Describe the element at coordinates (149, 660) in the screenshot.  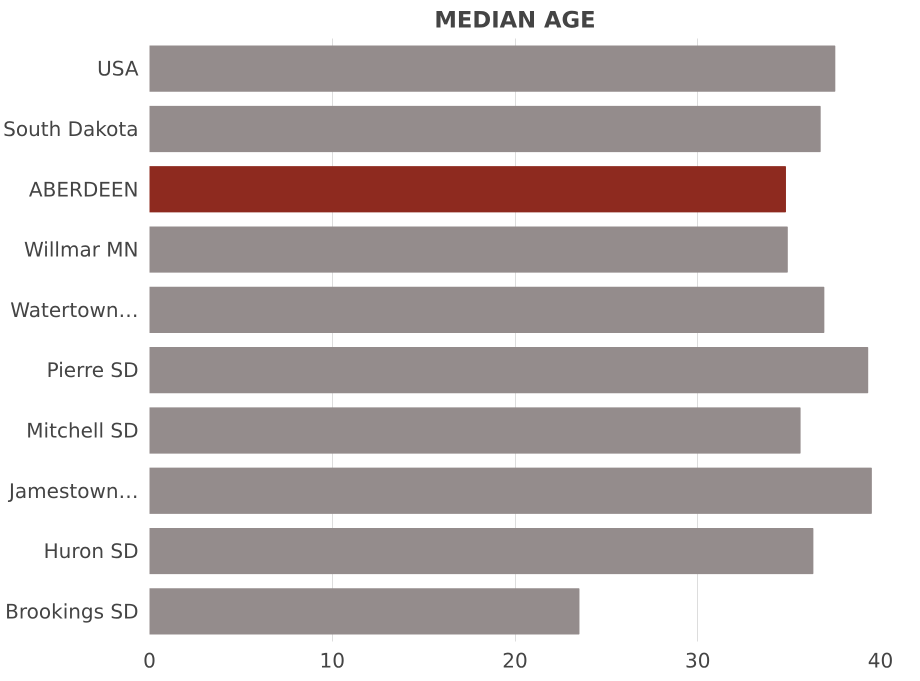
I see `x-tick-label: 0` at that location.